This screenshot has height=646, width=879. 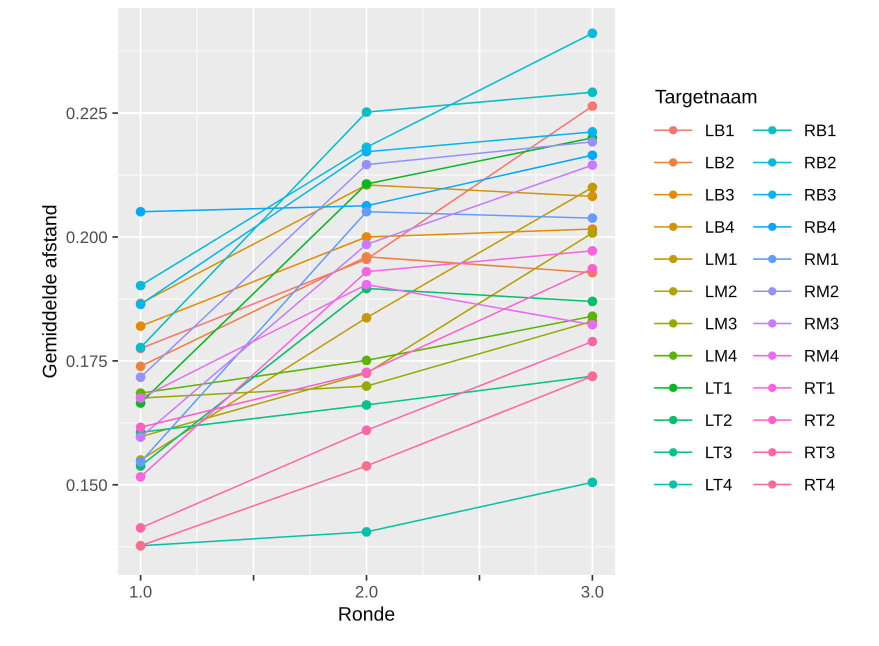 I want to click on legend-label: LT3, so click(x=719, y=452).